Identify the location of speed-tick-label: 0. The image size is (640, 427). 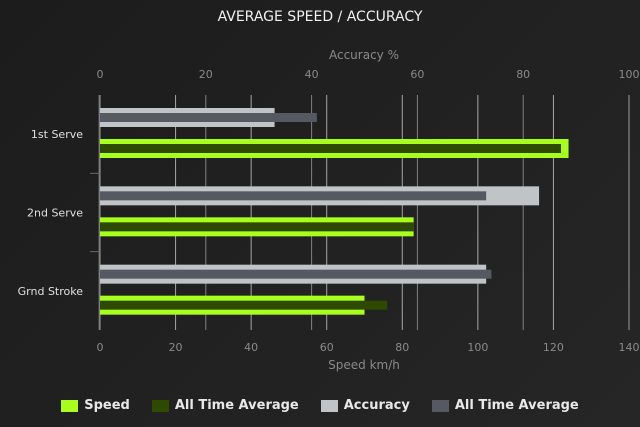
(100, 347).